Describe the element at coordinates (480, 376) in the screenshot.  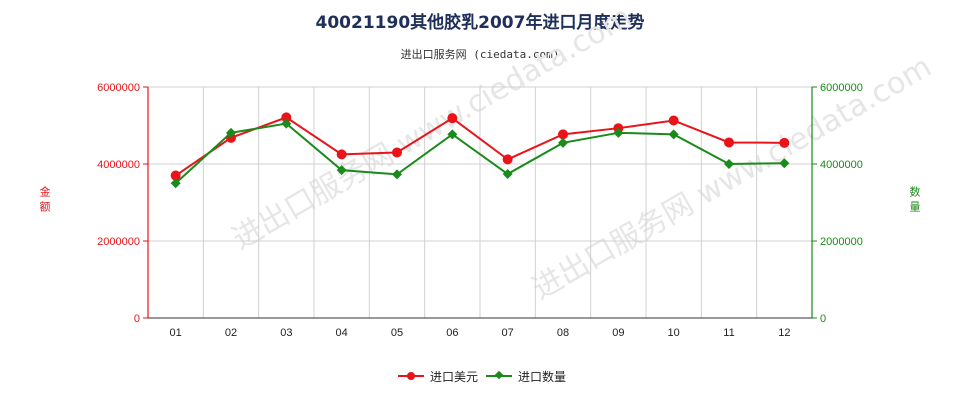
I see `legend: 进口美元 进口数量` at that location.